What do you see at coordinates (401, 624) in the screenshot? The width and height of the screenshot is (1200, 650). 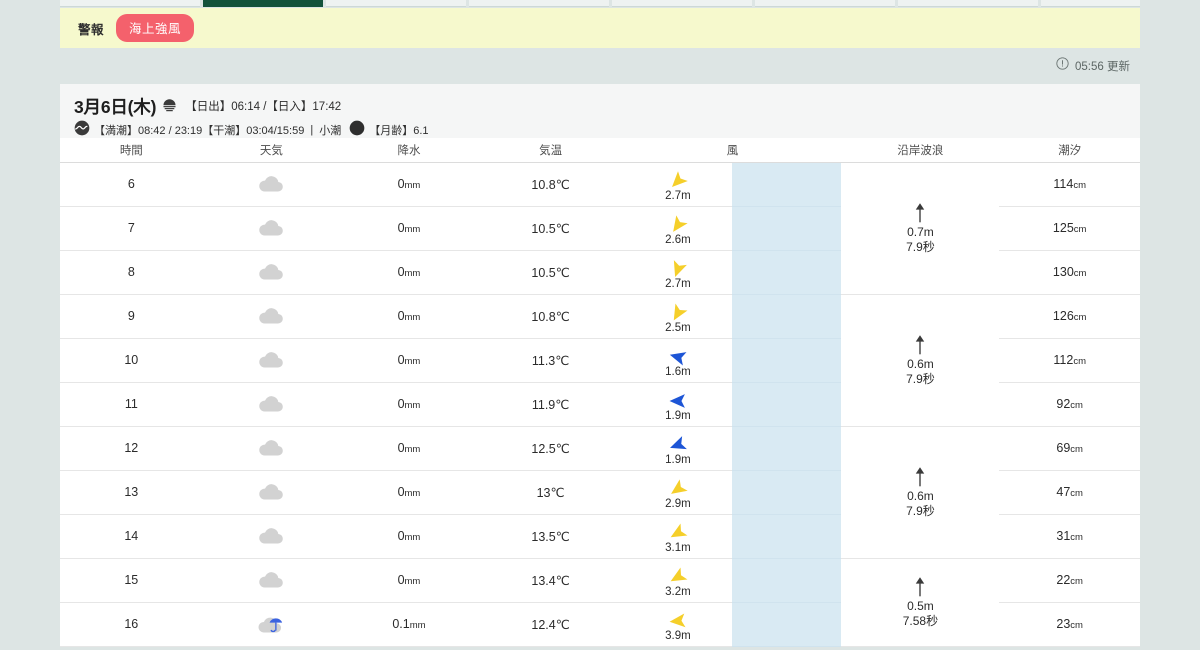 I see `precip-value: 0.1` at bounding box center [401, 624].